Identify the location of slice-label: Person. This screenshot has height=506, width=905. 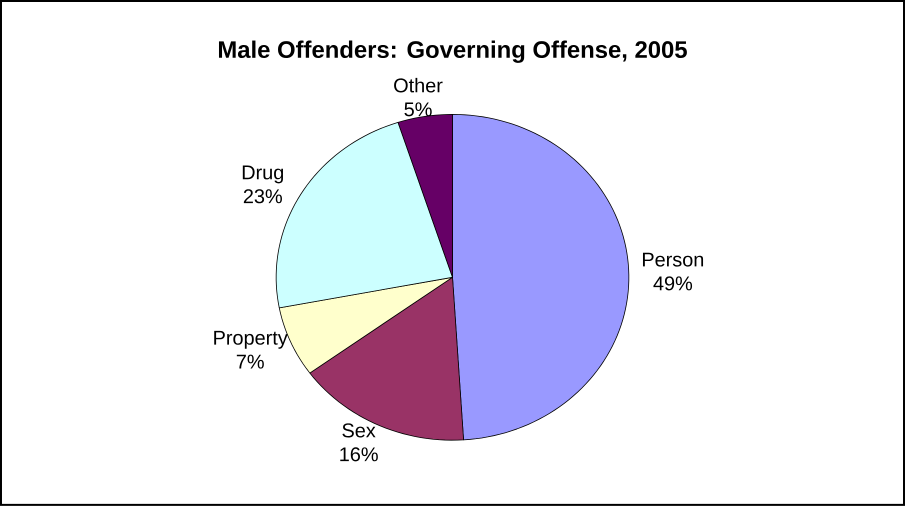
(673, 259).